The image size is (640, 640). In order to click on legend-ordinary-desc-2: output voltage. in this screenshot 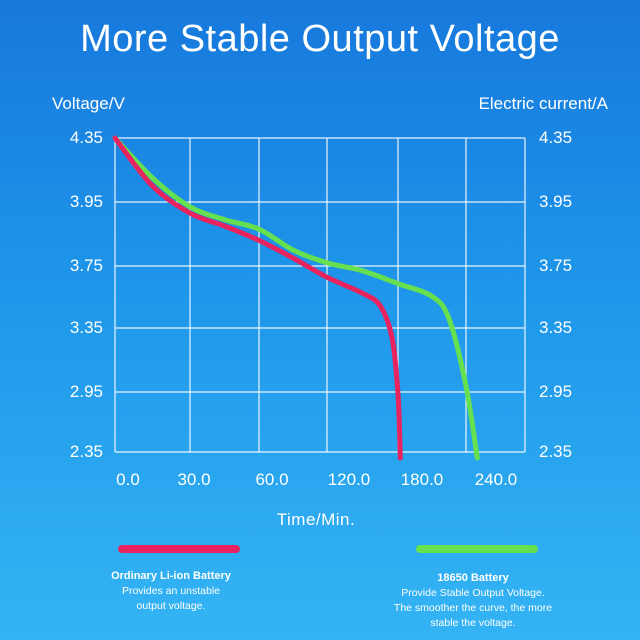, I will do `click(171, 606)`.